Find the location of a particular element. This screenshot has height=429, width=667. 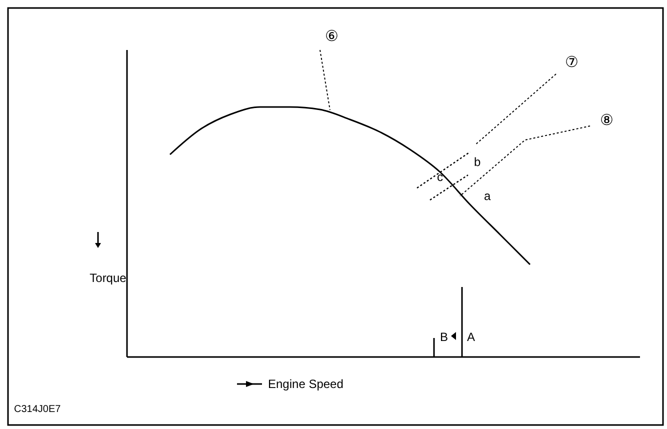

annotation: c is located at coordinates (440, 177).